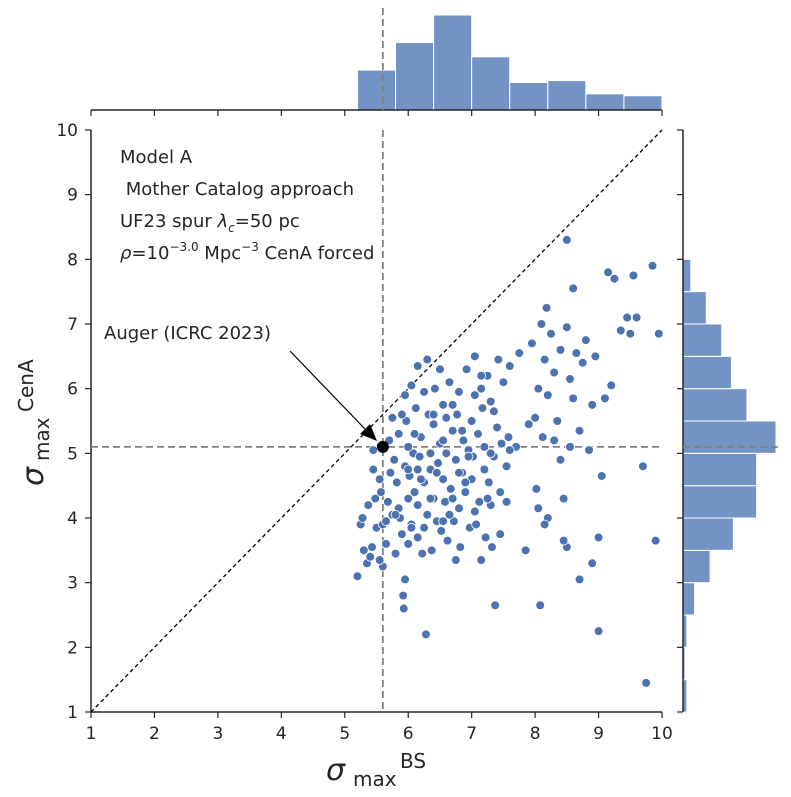  What do you see at coordinates (375, 779) in the screenshot?
I see `x-axis-label-sub: max` at bounding box center [375, 779].